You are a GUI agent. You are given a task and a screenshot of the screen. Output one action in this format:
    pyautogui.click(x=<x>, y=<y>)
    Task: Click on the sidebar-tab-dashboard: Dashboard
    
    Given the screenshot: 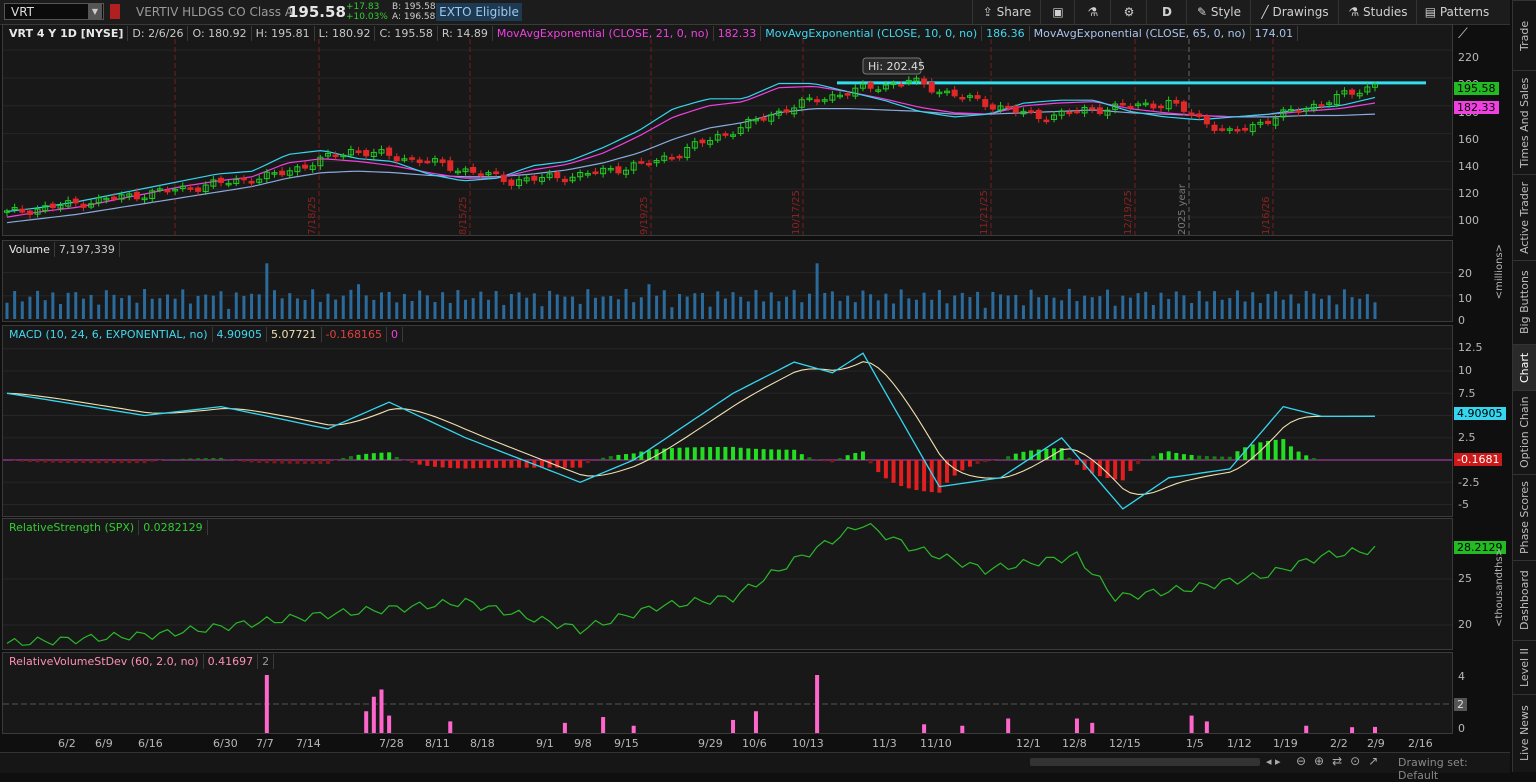 What is the action you would take?
    pyautogui.click(x=1524, y=600)
    